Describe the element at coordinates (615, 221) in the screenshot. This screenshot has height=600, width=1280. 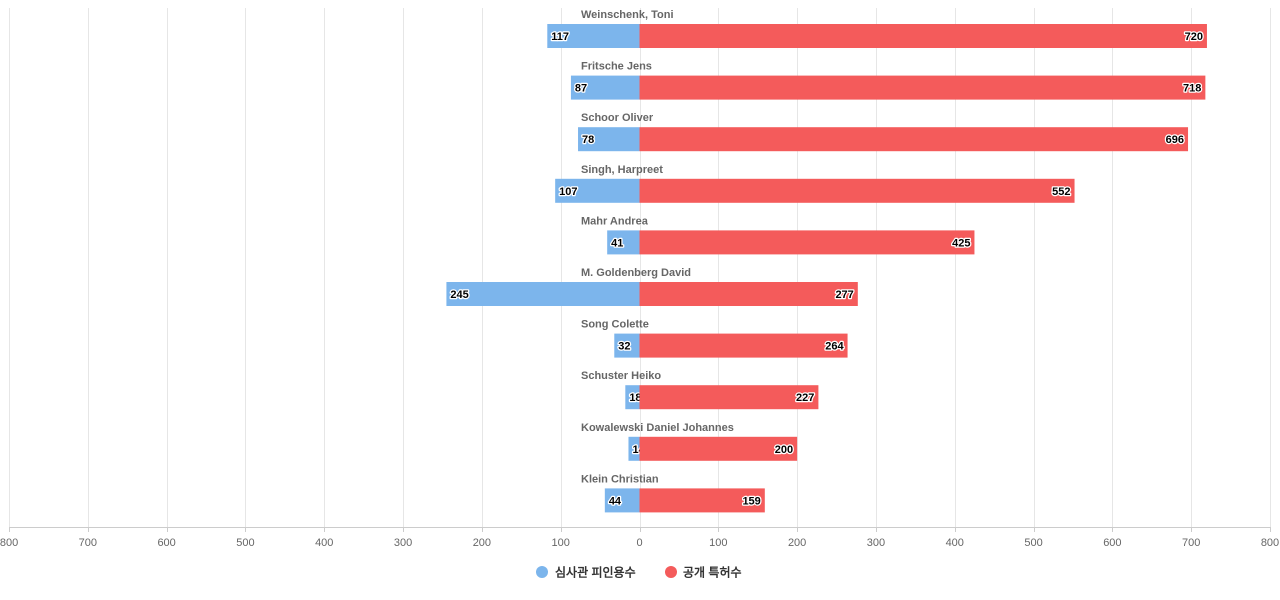
I see `category-label: Mahr Andrea` at that location.